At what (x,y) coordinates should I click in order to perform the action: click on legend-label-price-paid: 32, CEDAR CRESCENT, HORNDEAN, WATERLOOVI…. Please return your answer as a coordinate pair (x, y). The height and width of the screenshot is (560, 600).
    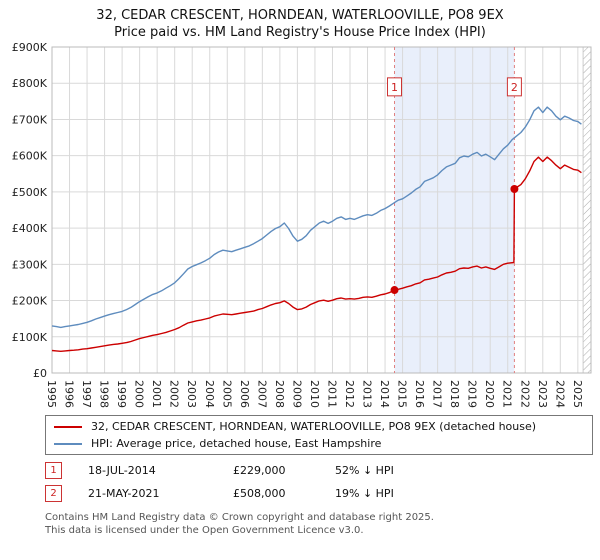
    Looking at the image, I should click on (314, 426).